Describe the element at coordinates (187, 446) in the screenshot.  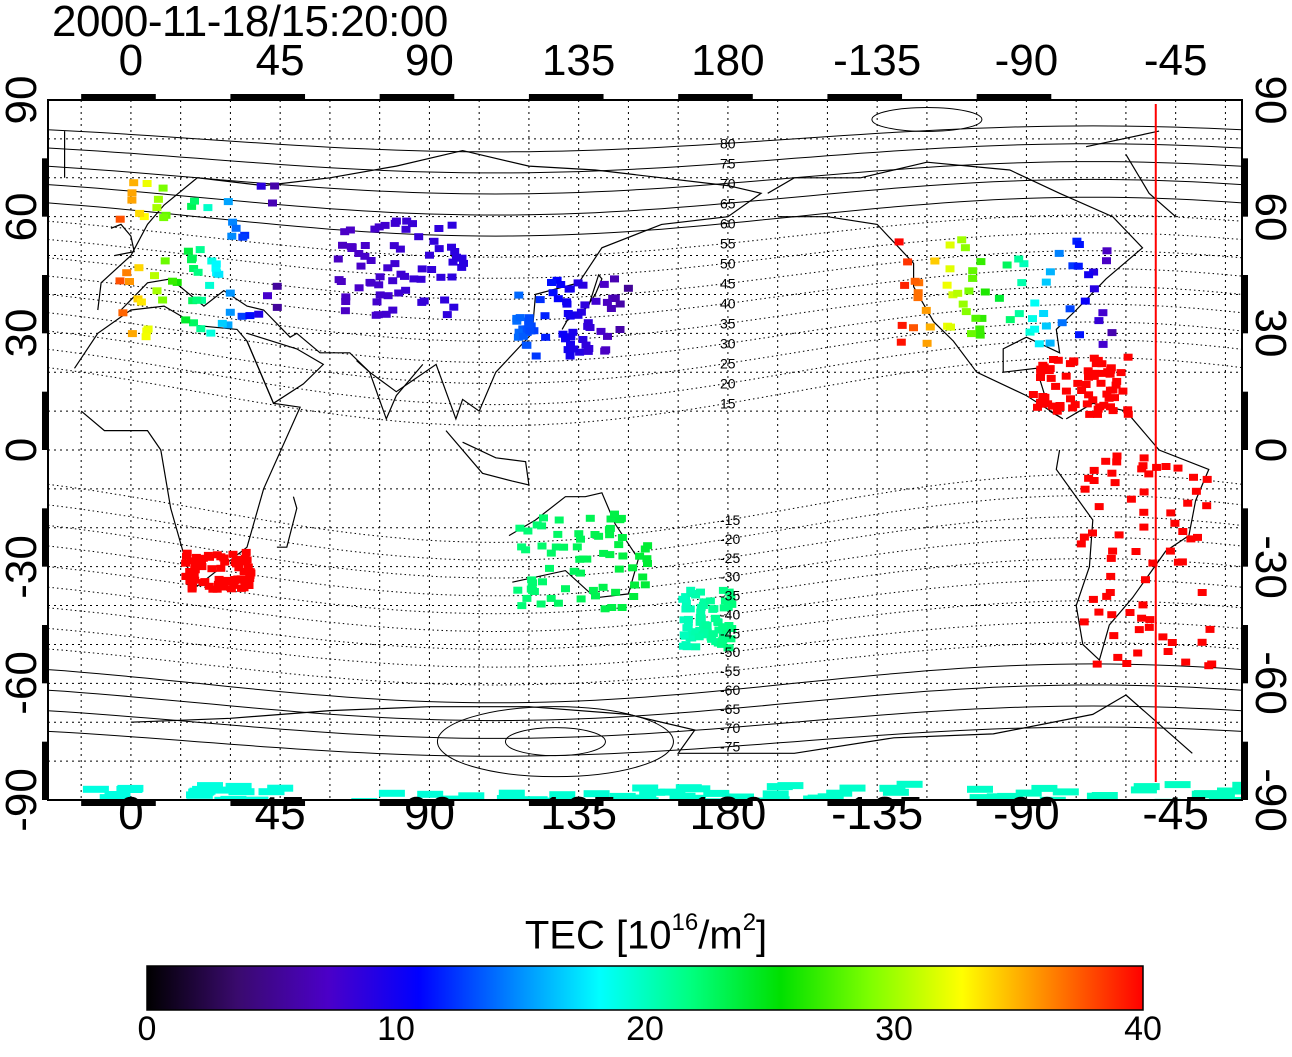
I see `coastline` at that location.